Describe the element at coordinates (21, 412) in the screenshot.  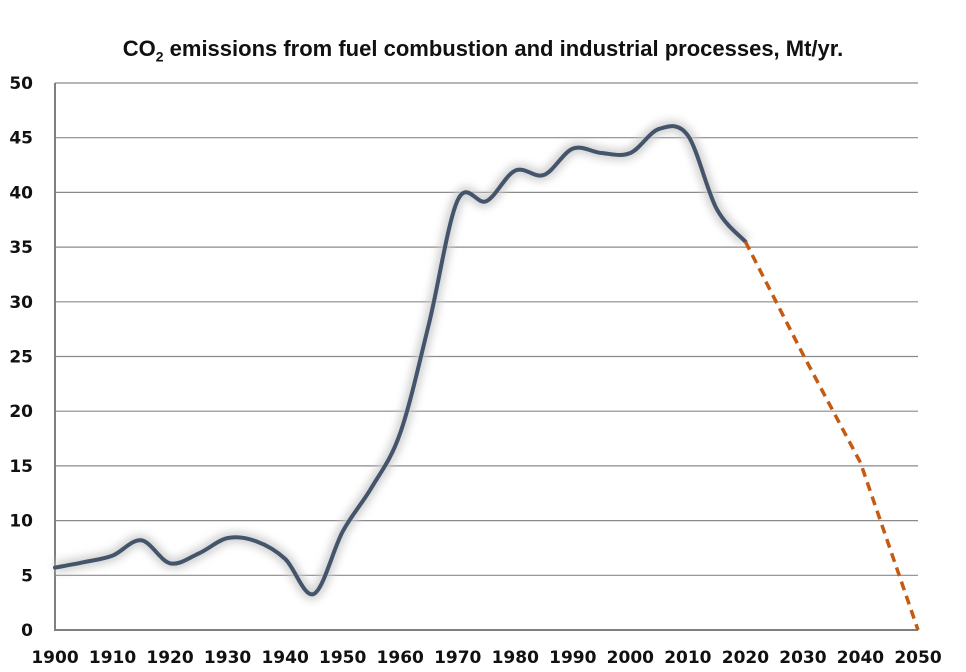
I see `y-tick-label: 20` at that location.